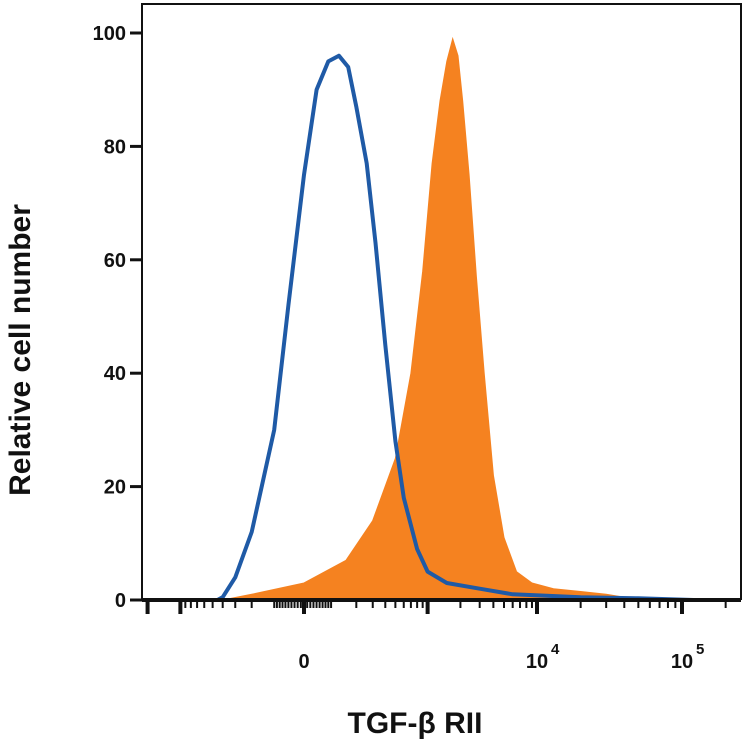 The image size is (743, 745). I want to click on y-tick-label-60: 60, so click(115, 261).